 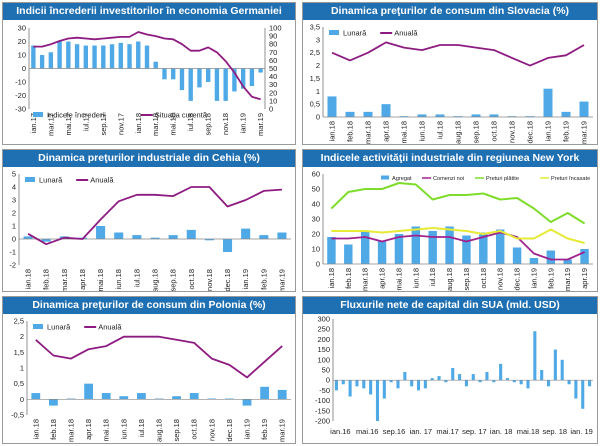 What do you see at coordinates (367, 431) in the screenshot?
I see `x-tick-label: mai.16` at bounding box center [367, 431].